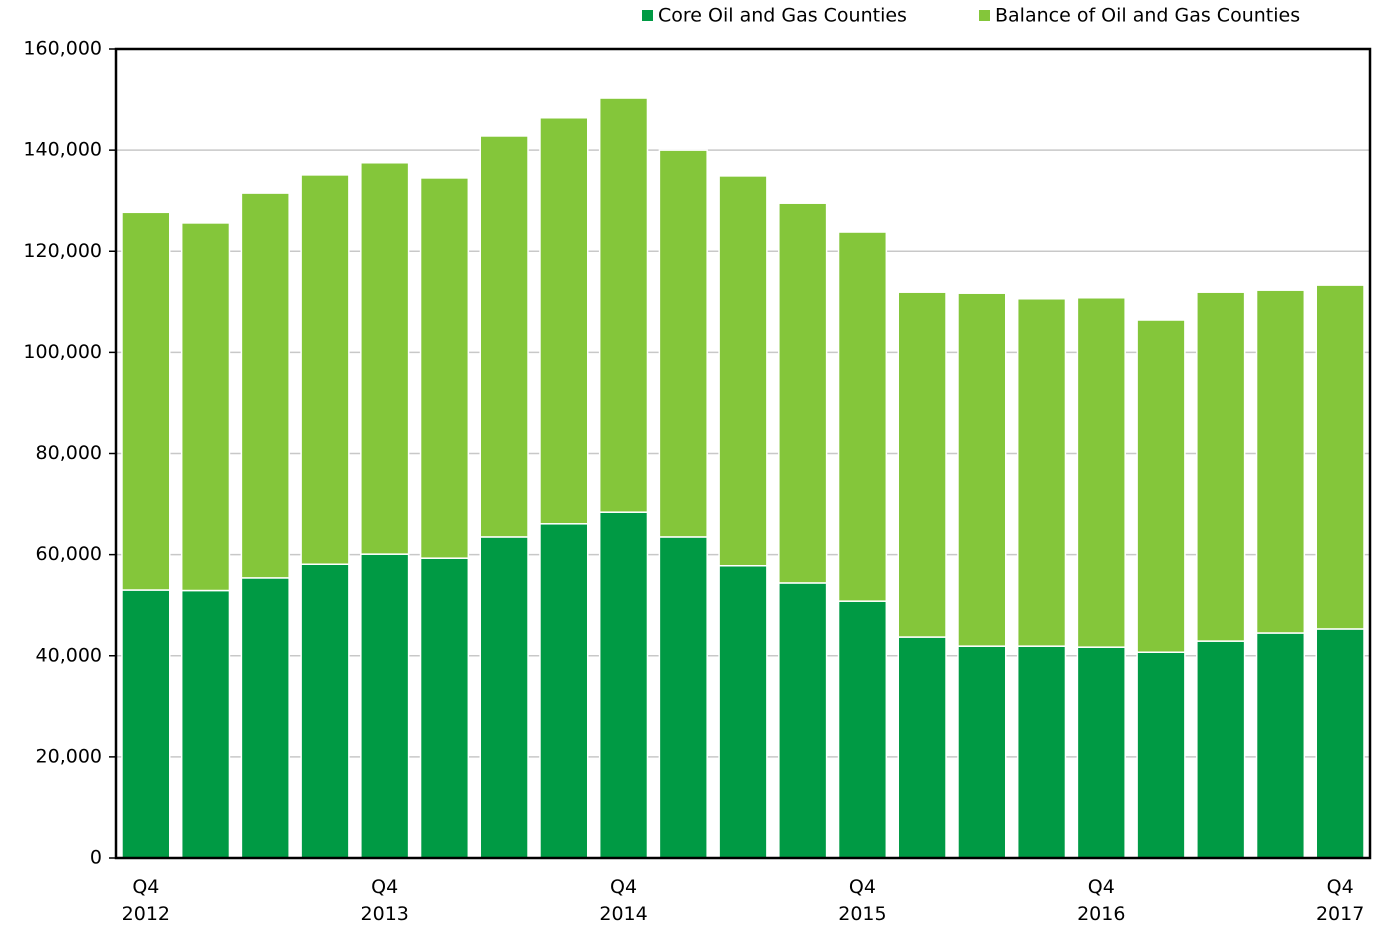 This screenshot has height=928, width=1373. I want to click on y-tick-label: 120,000, so click(62, 251).